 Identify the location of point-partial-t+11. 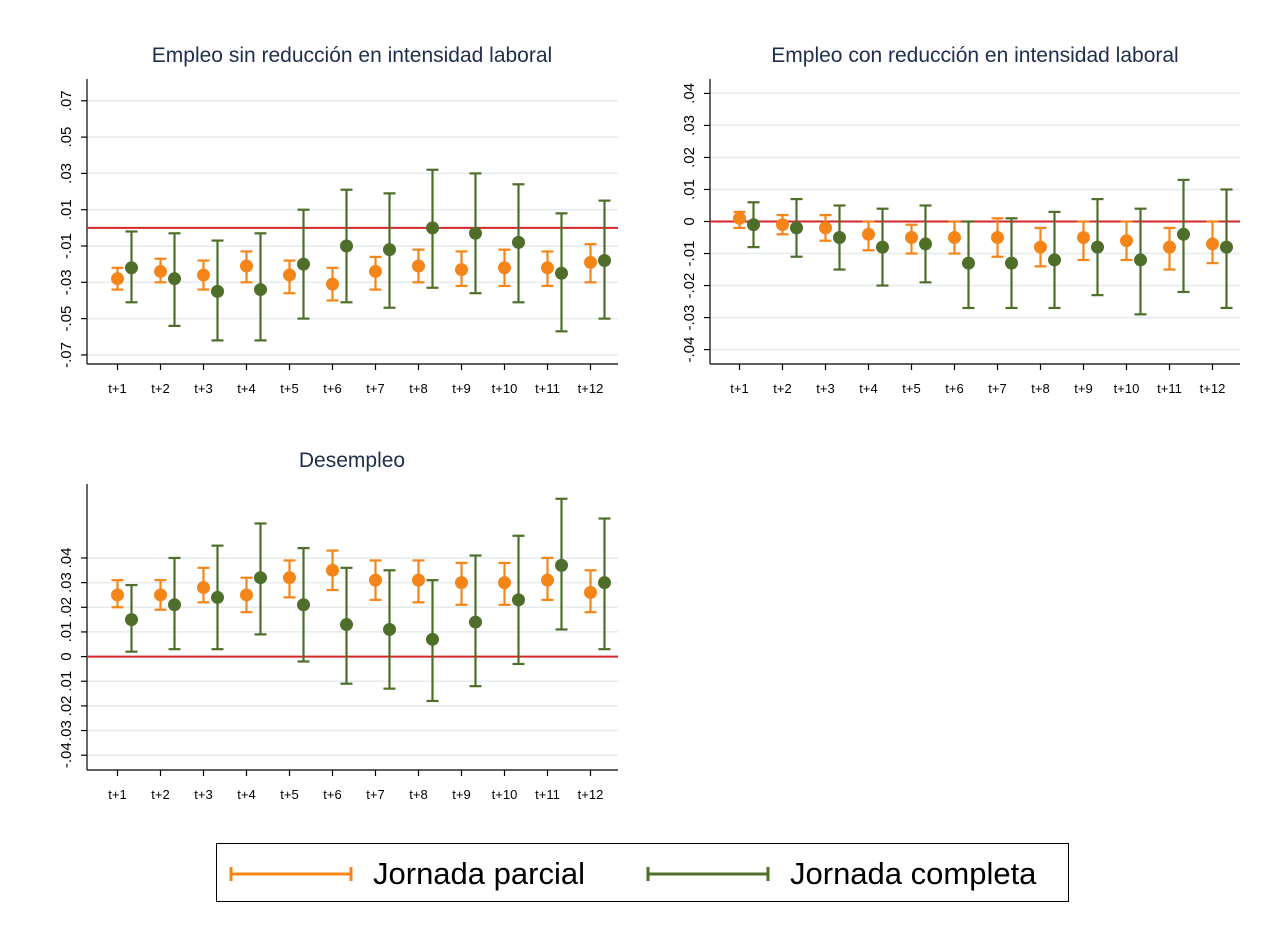
(547, 578).